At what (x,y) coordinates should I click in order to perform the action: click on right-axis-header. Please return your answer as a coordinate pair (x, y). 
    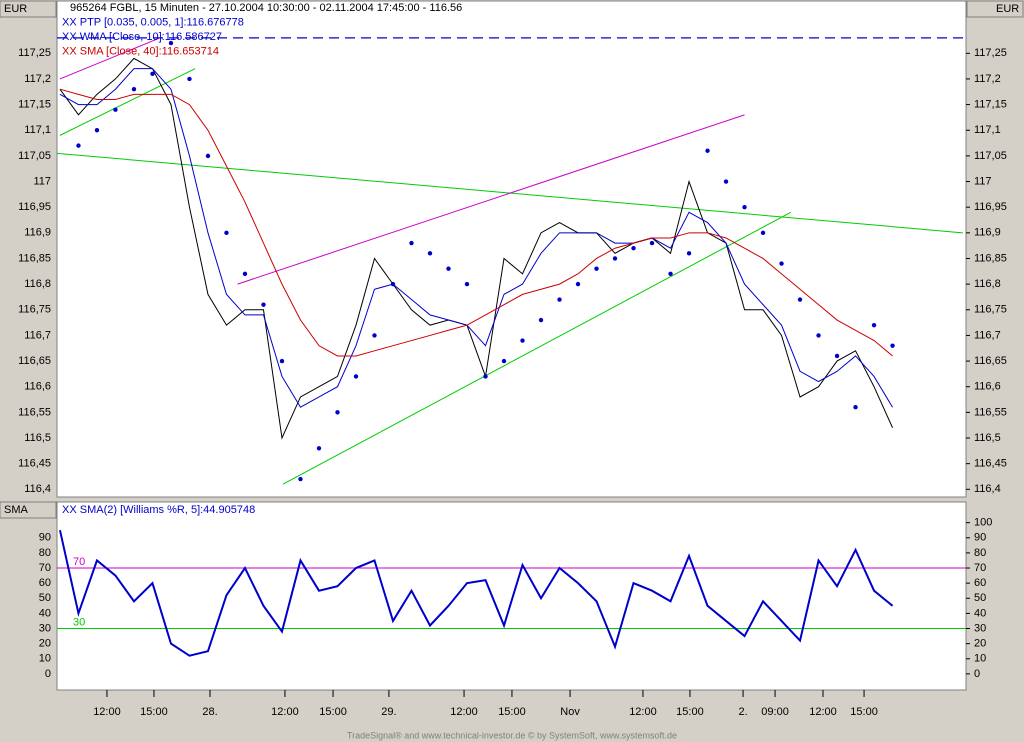
    Looking at the image, I should click on (995, 9).